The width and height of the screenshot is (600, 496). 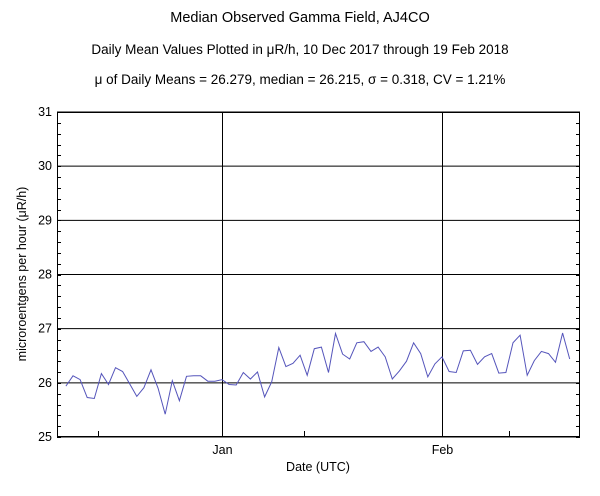 What do you see at coordinates (45, 275) in the screenshot?
I see `y-tick-label: 28` at bounding box center [45, 275].